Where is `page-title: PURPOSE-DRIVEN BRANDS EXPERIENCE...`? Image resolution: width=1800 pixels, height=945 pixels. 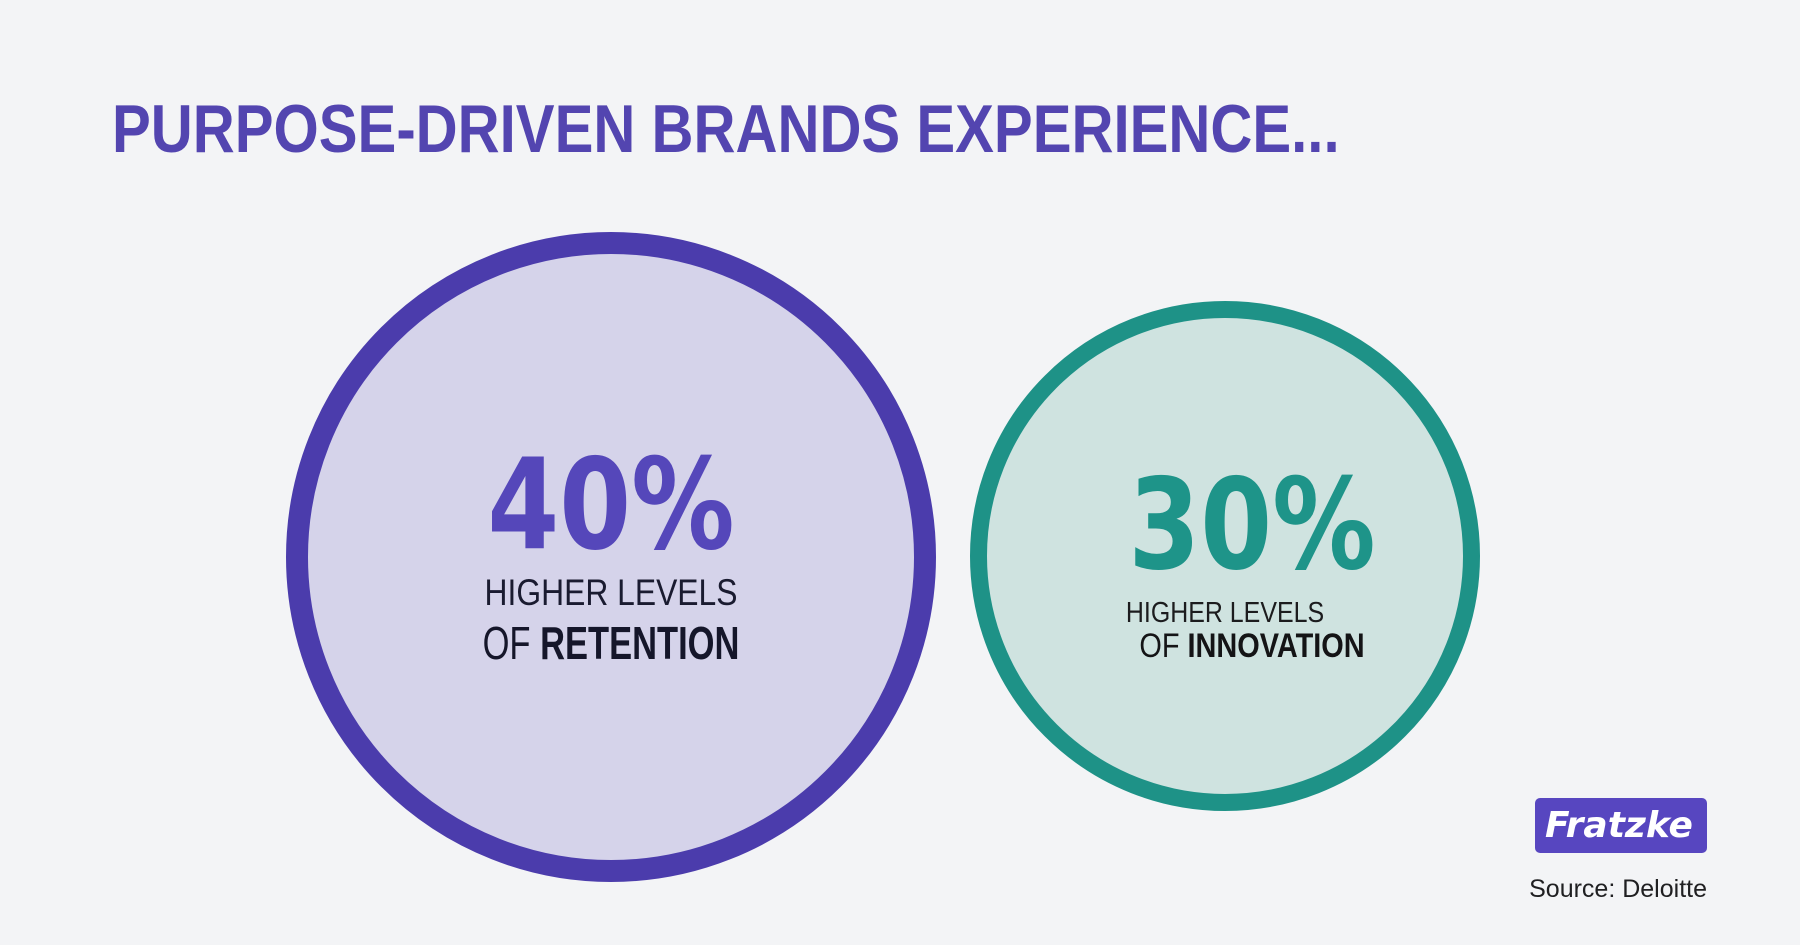
page-title: PURPOSE-DRIVEN BRANDS EXPERIENCE... is located at coordinates (726, 129).